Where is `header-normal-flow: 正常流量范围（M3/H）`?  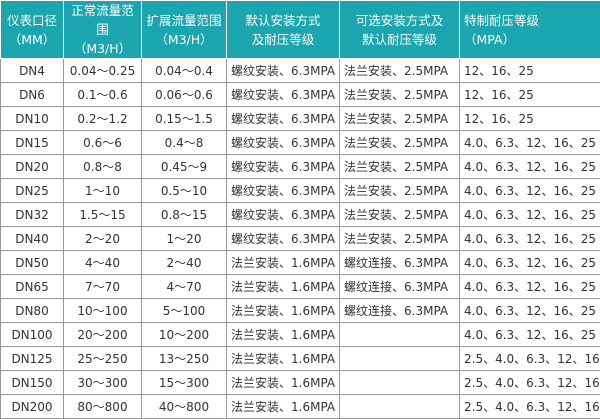 header-normal-flow: 正常流量范围（M3/H） is located at coordinates (103, 30).